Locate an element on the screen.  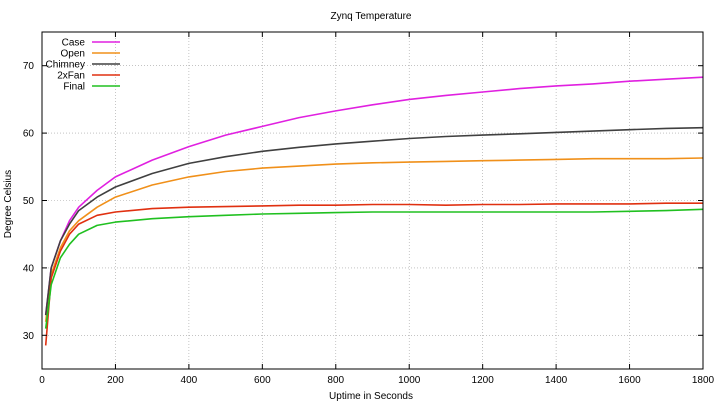
x-tick-label: 600 is located at coordinates (262, 380).